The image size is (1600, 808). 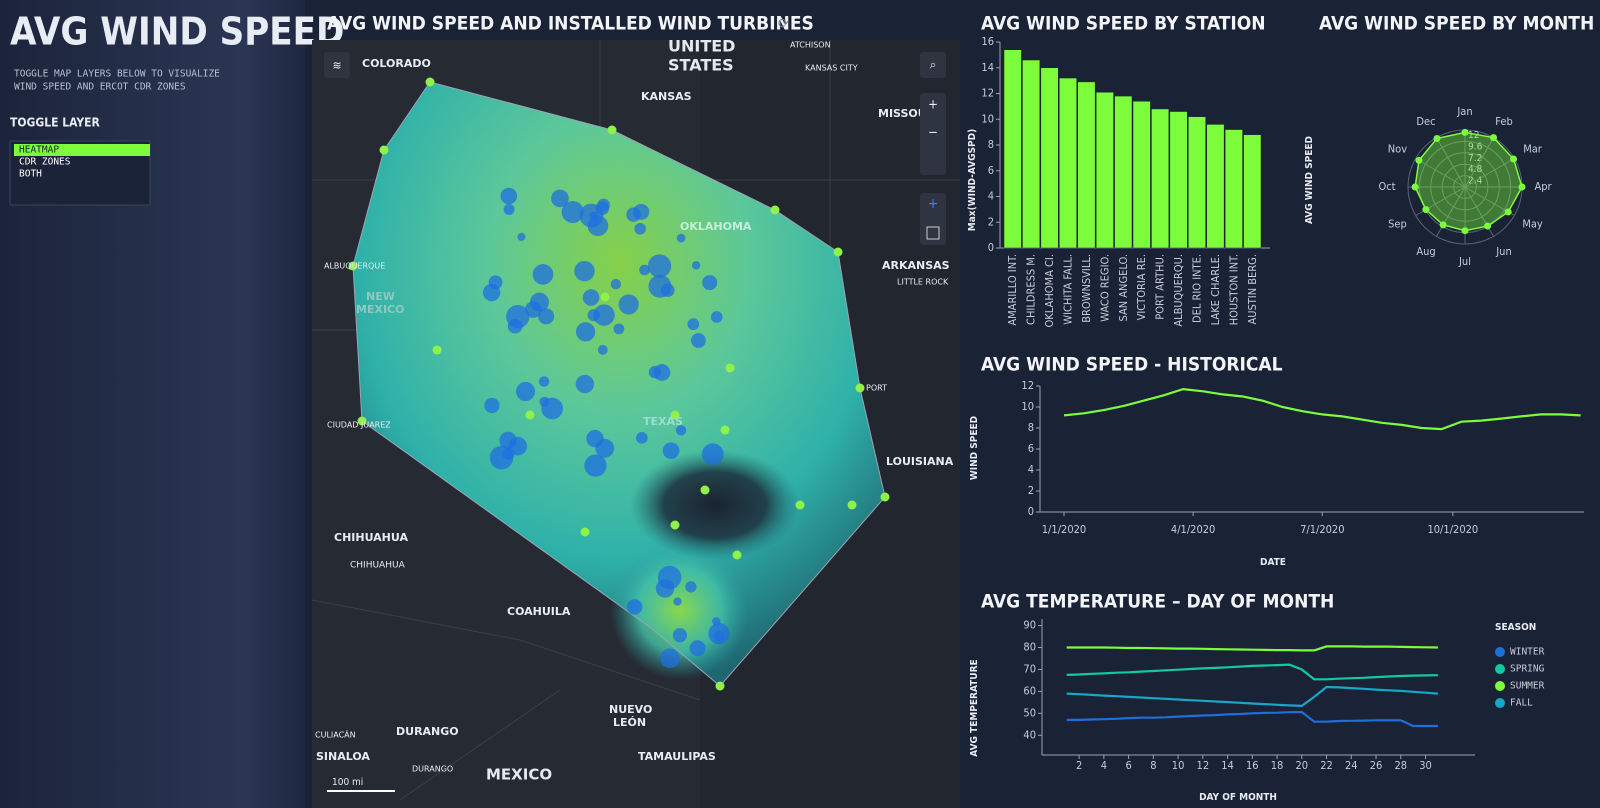 What do you see at coordinates (1515, 627) in the screenshot?
I see `legend-title: SEASON` at bounding box center [1515, 627].